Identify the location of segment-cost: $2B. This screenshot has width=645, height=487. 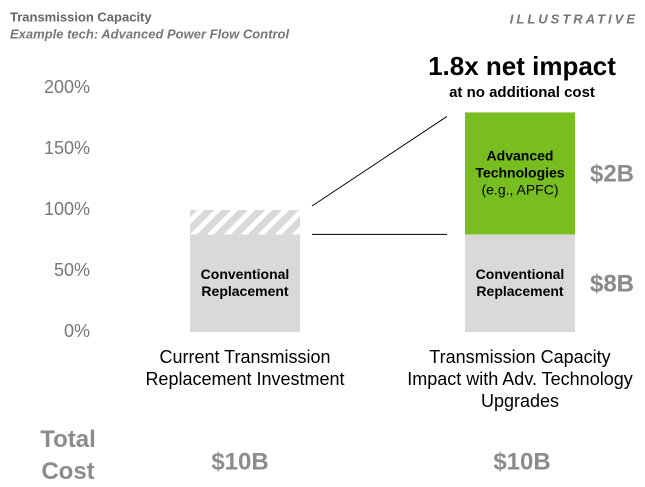
(612, 174).